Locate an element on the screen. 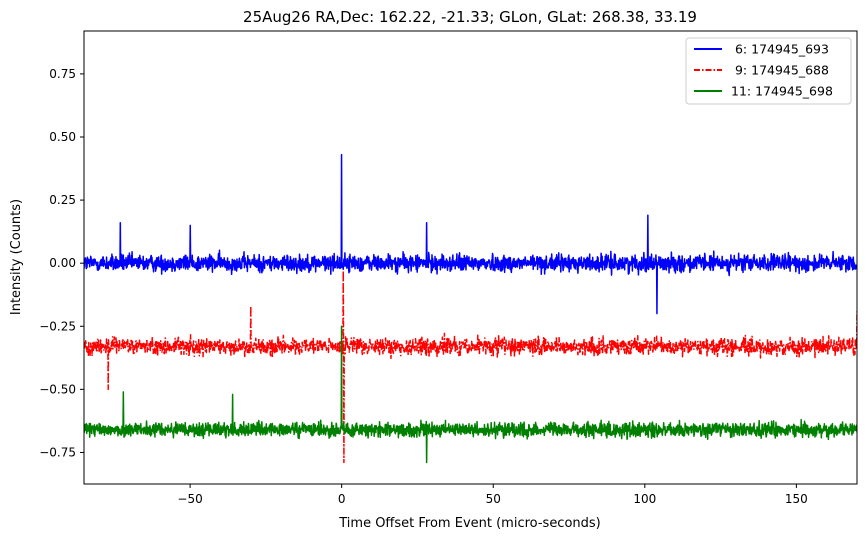 The image size is (866, 545). y-tick-label: 0.75 is located at coordinates (62, 74).